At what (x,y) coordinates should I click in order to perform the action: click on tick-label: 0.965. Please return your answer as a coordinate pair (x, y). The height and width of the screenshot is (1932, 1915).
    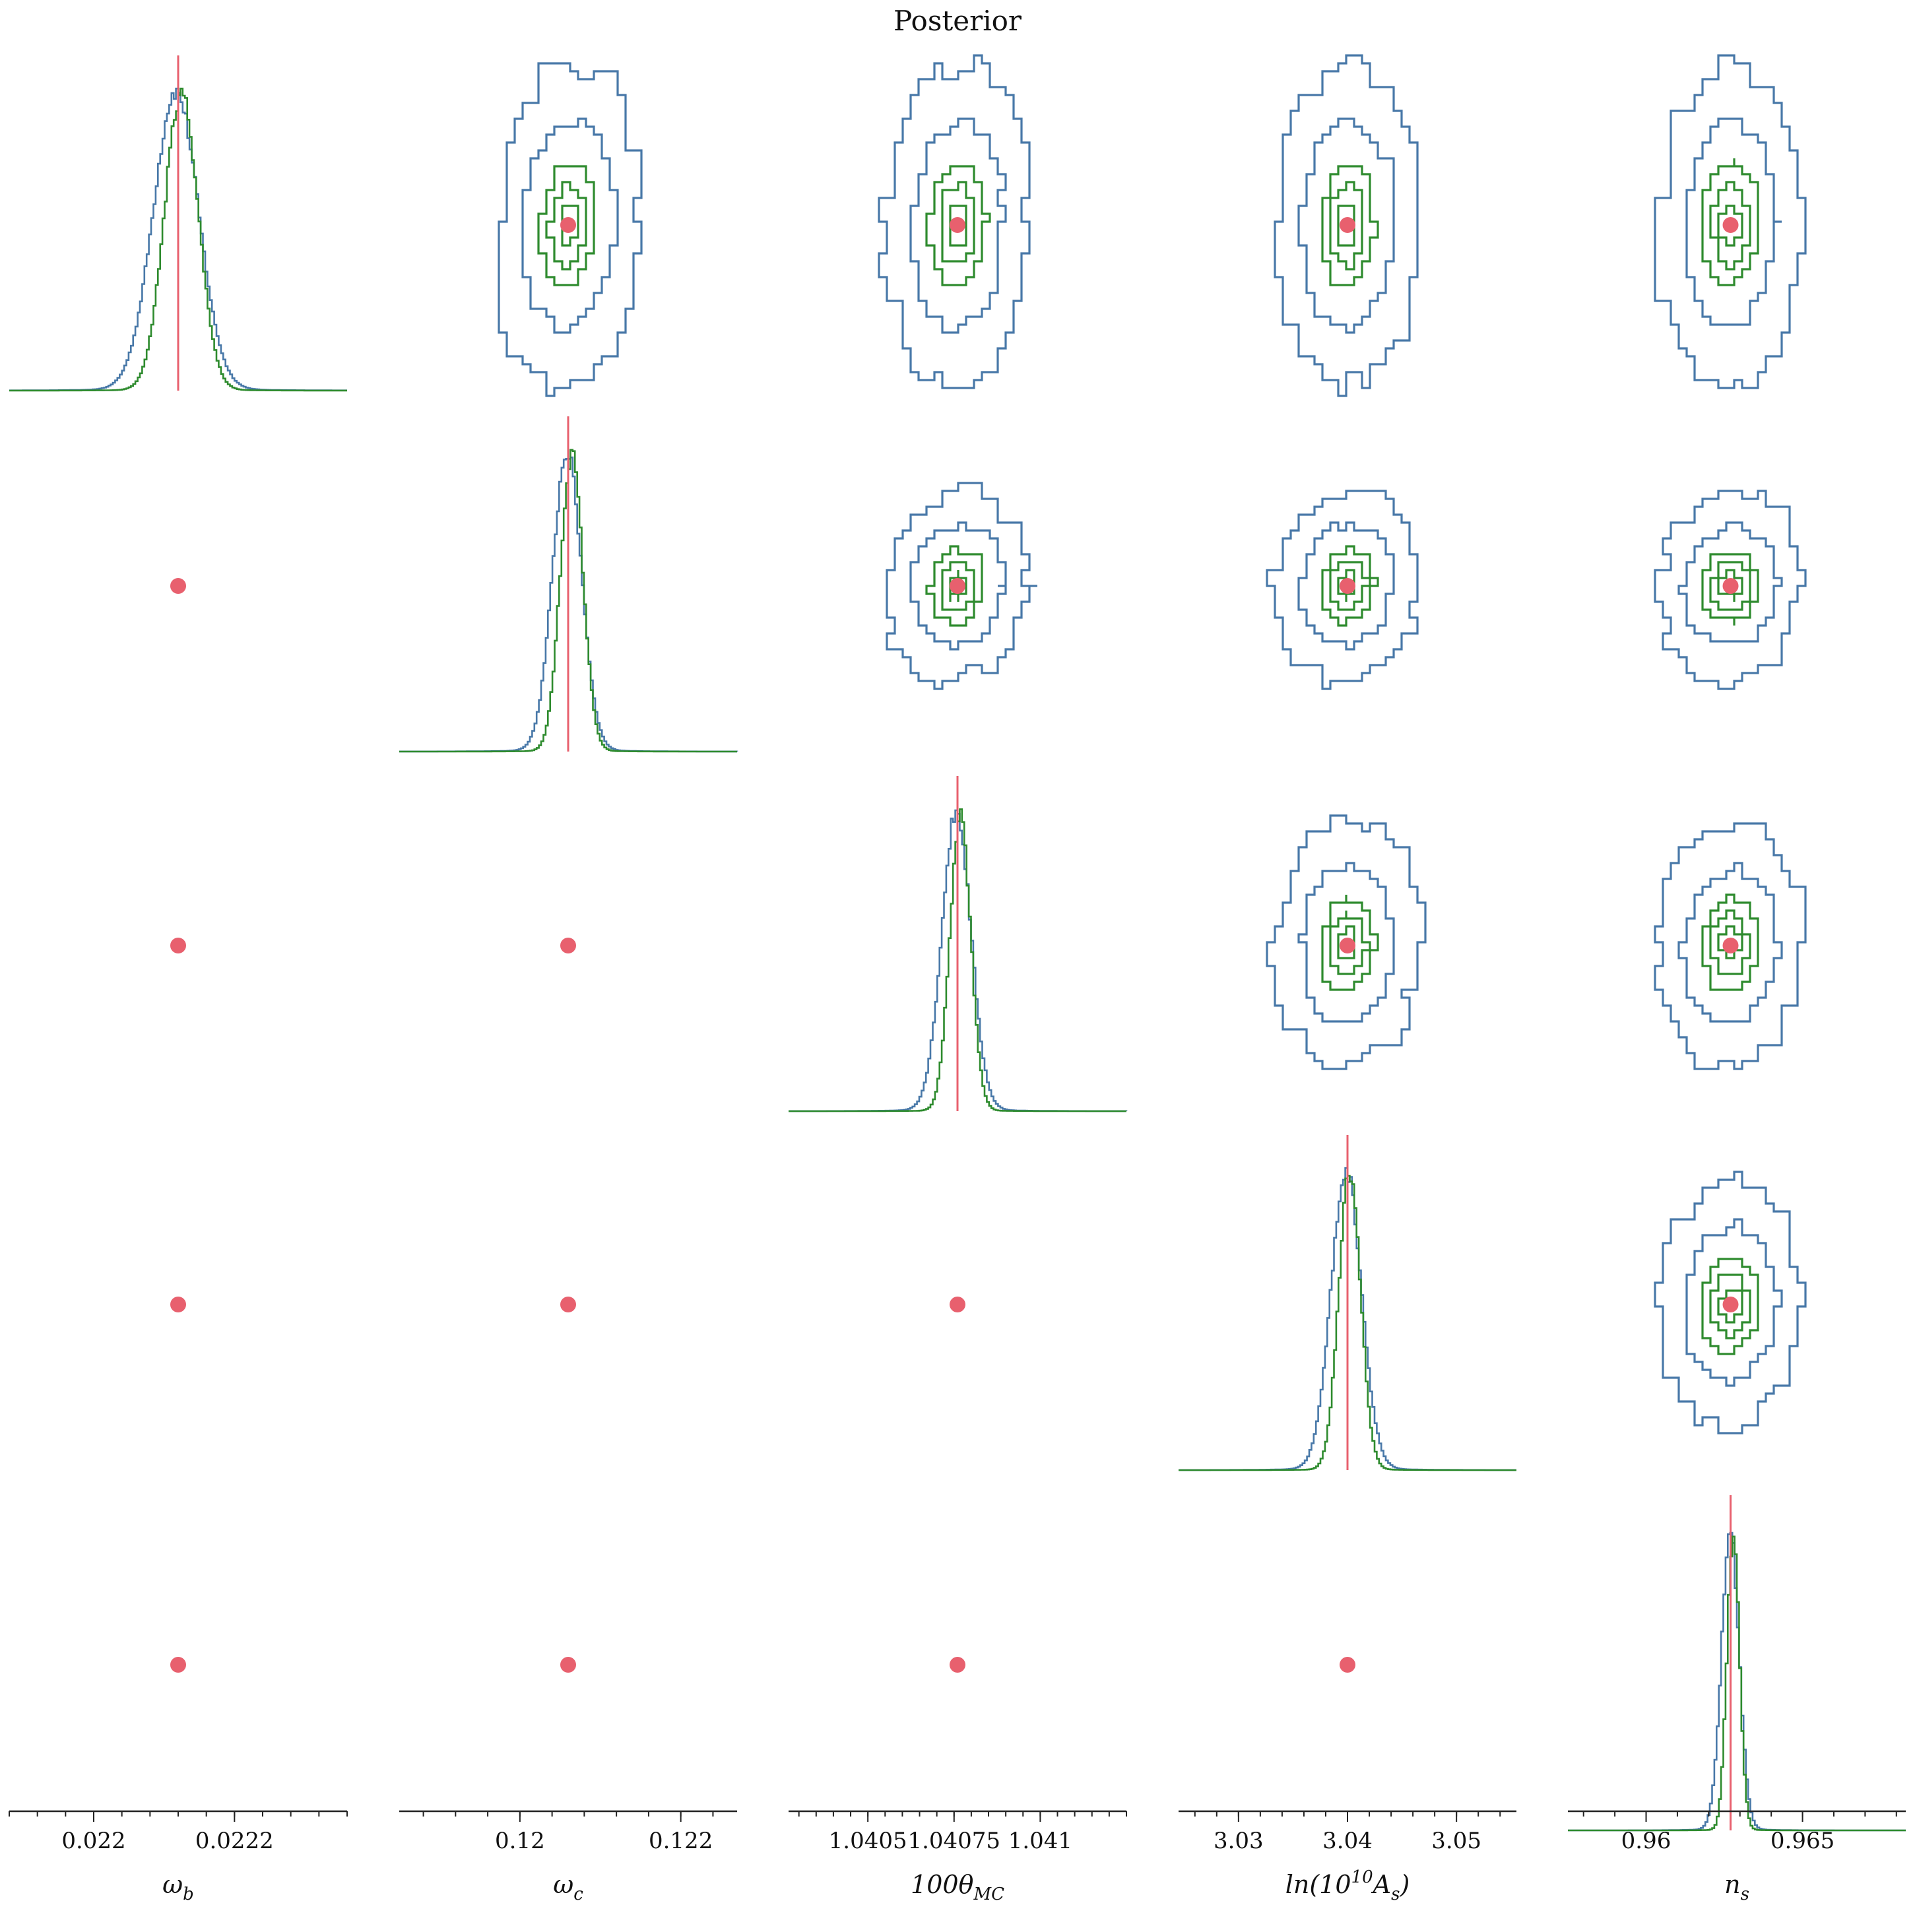
    Looking at the image, I should click on (1802, 1841).